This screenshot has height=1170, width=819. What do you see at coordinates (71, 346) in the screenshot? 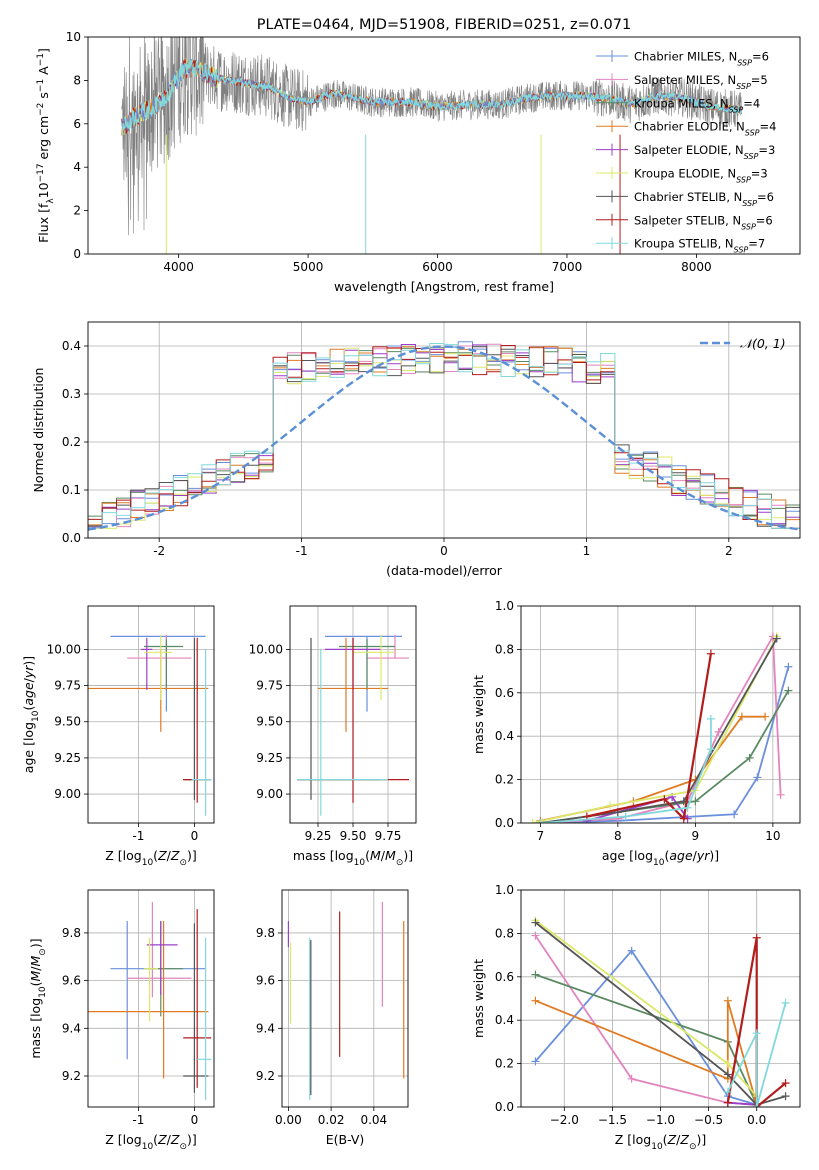
I see `residuals-ytick-label: 0.4` at bounding box center [71, 346].